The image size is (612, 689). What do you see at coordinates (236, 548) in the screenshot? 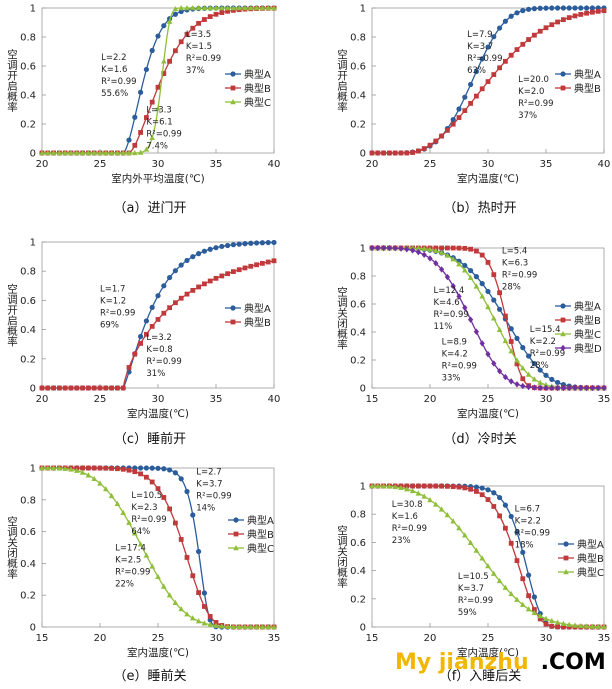
I see `legend-marker-C` at bounding box center [236, 548].